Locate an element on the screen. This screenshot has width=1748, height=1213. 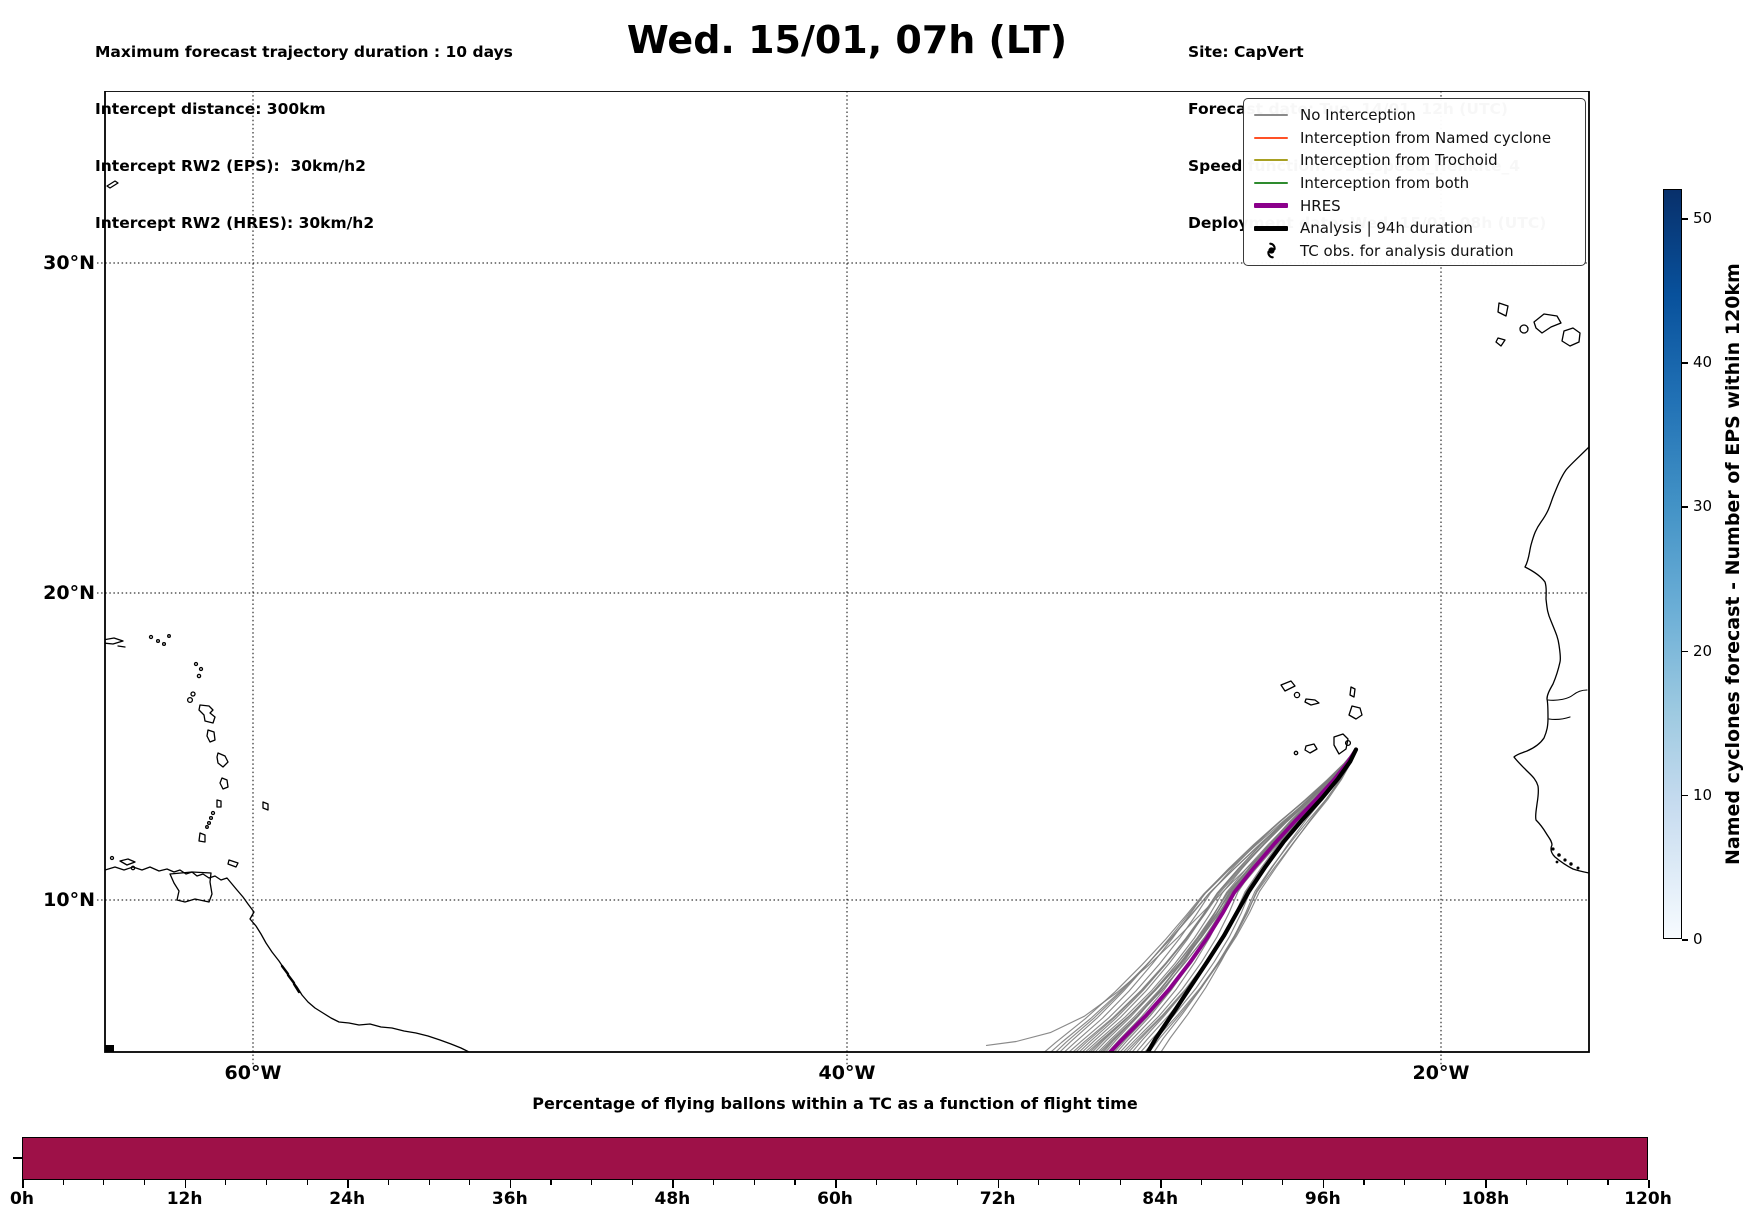
flight-xtick-label: 108h is located at coordinates (1485, 1199).